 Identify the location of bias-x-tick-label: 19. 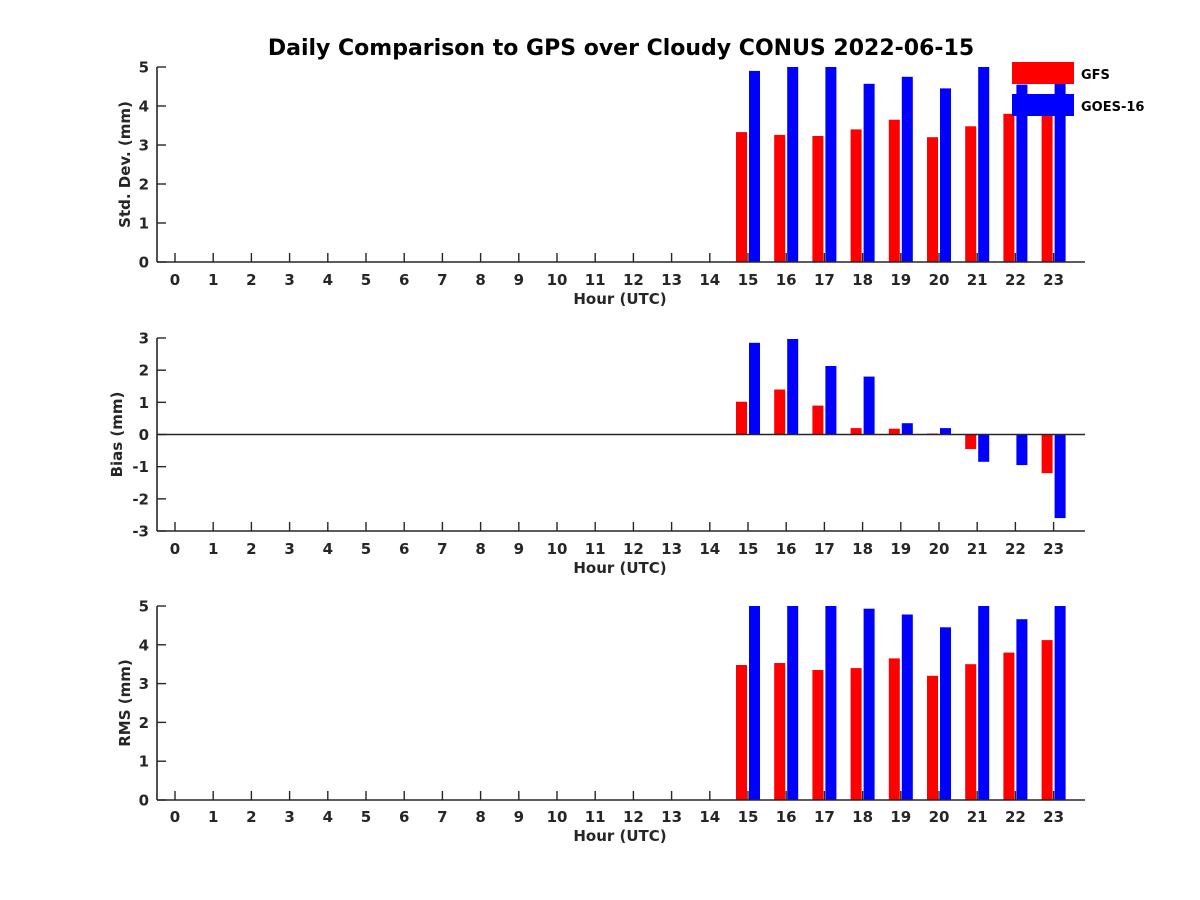
(900, 549).